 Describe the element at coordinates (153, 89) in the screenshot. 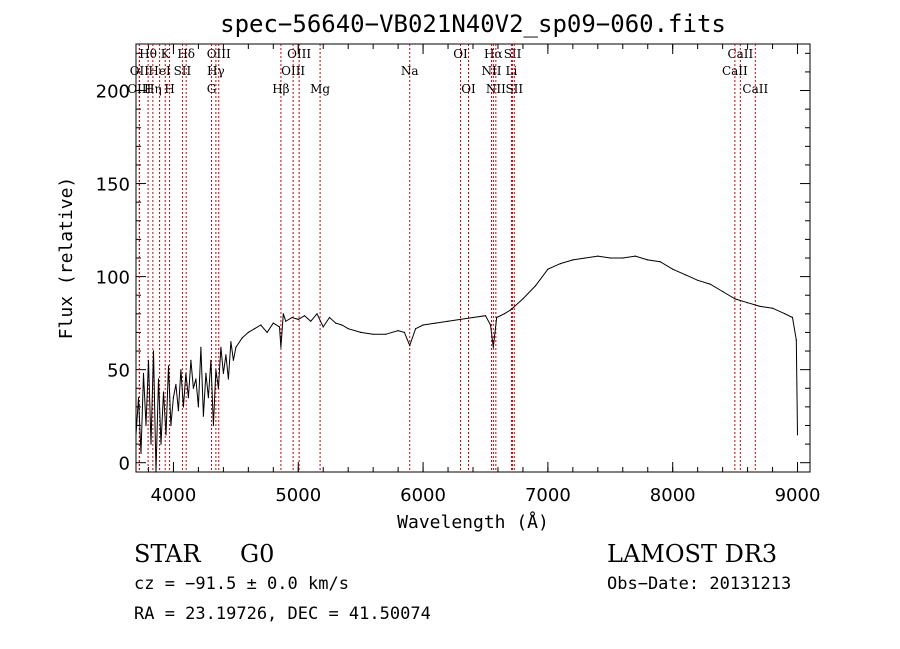

I see `spectral-line-label: Hη` at that location.